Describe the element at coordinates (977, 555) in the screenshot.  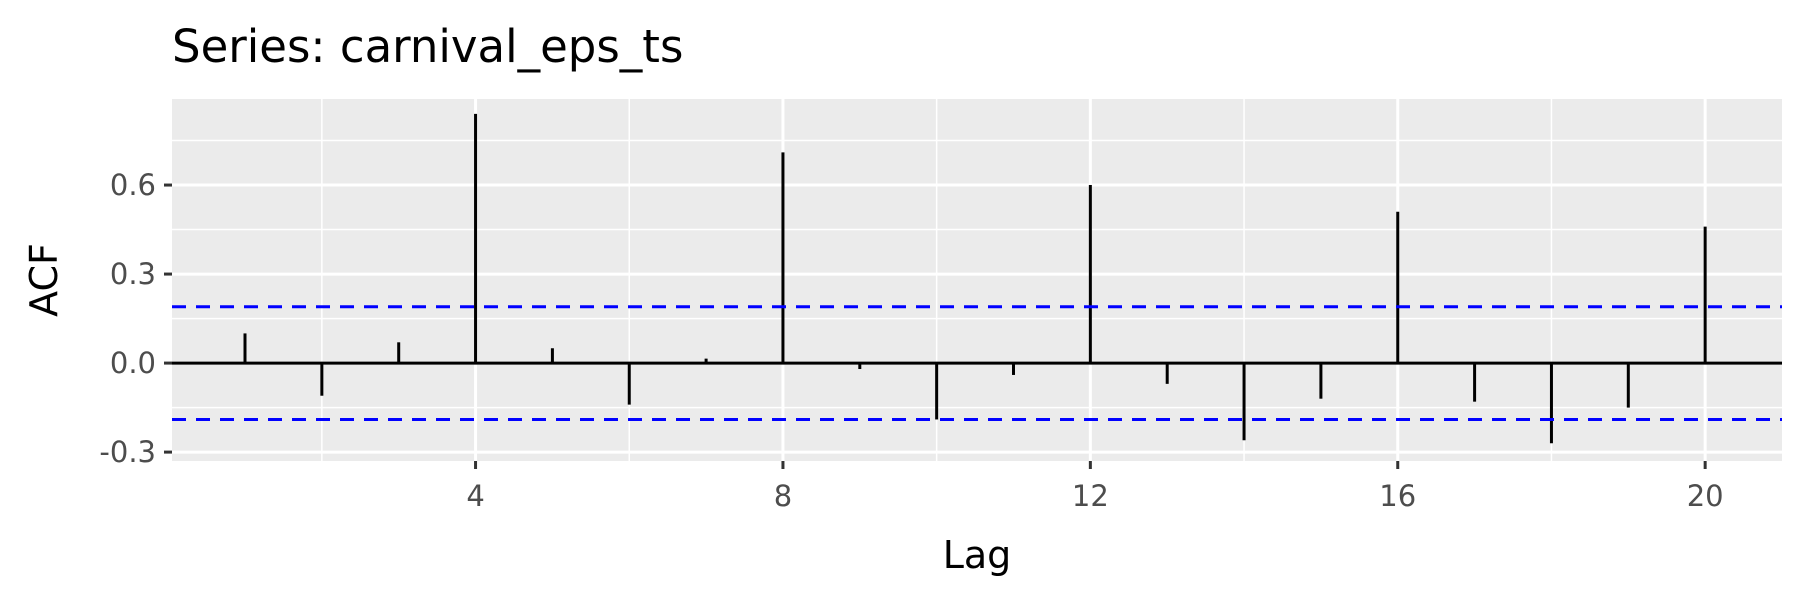
I see `x-axis-title: Lag` at that location.